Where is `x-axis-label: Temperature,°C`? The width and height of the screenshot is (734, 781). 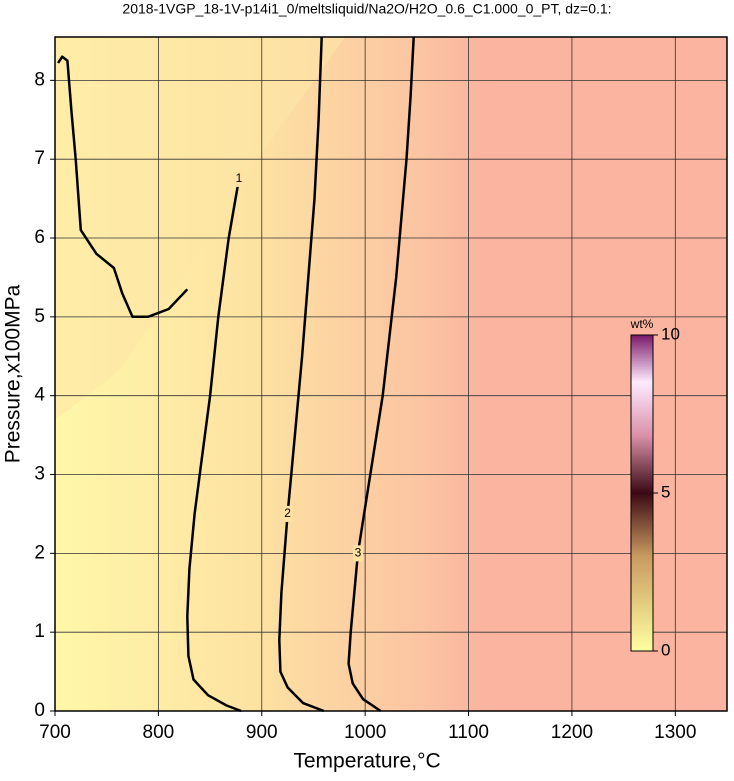
x-axis-label: Temperature,°C is located at coordinates (366, 761).